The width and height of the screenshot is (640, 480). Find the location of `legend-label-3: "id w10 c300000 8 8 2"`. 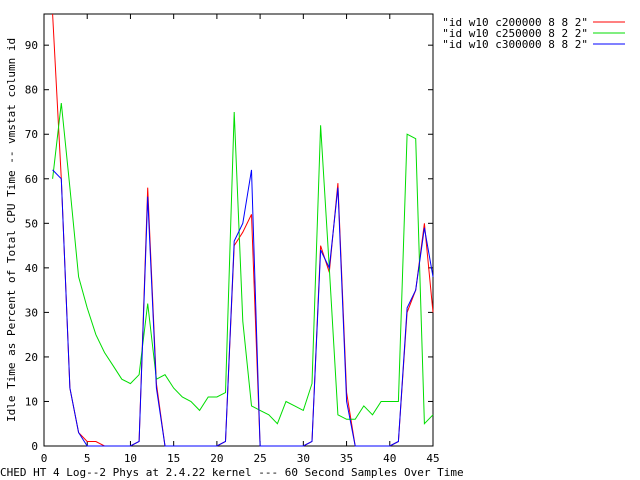

legend-label-3: "id w10 c300000 8 8 2" is located at coordinates (515, 44).